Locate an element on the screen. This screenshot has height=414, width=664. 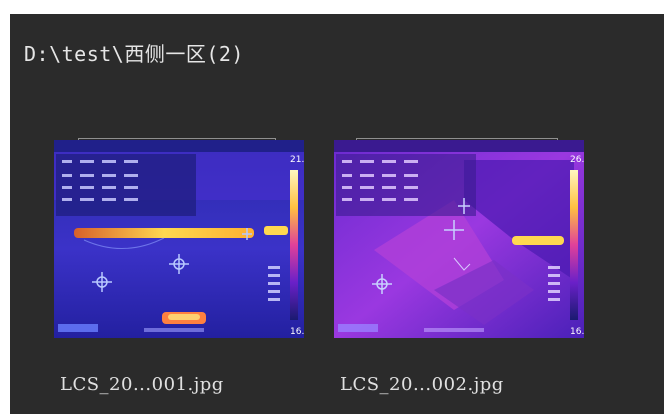
scale-min-label: 16.4 is located at coordinates (297, 332).